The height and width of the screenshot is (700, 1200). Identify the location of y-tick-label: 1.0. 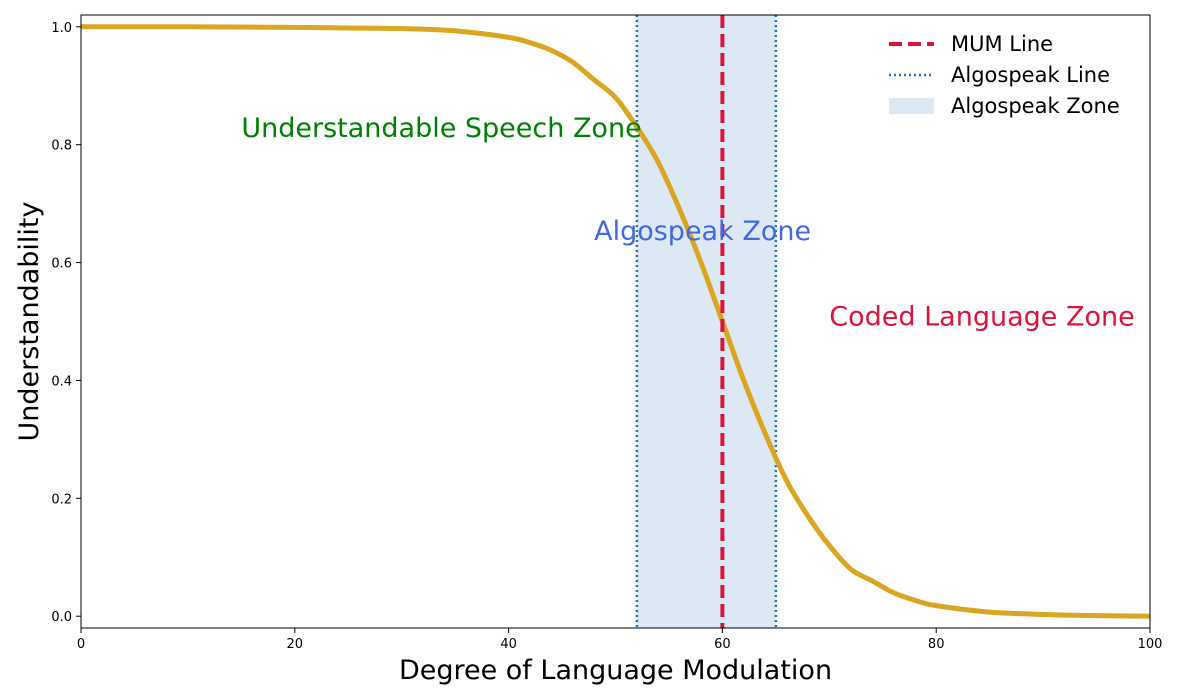
(61, 28).